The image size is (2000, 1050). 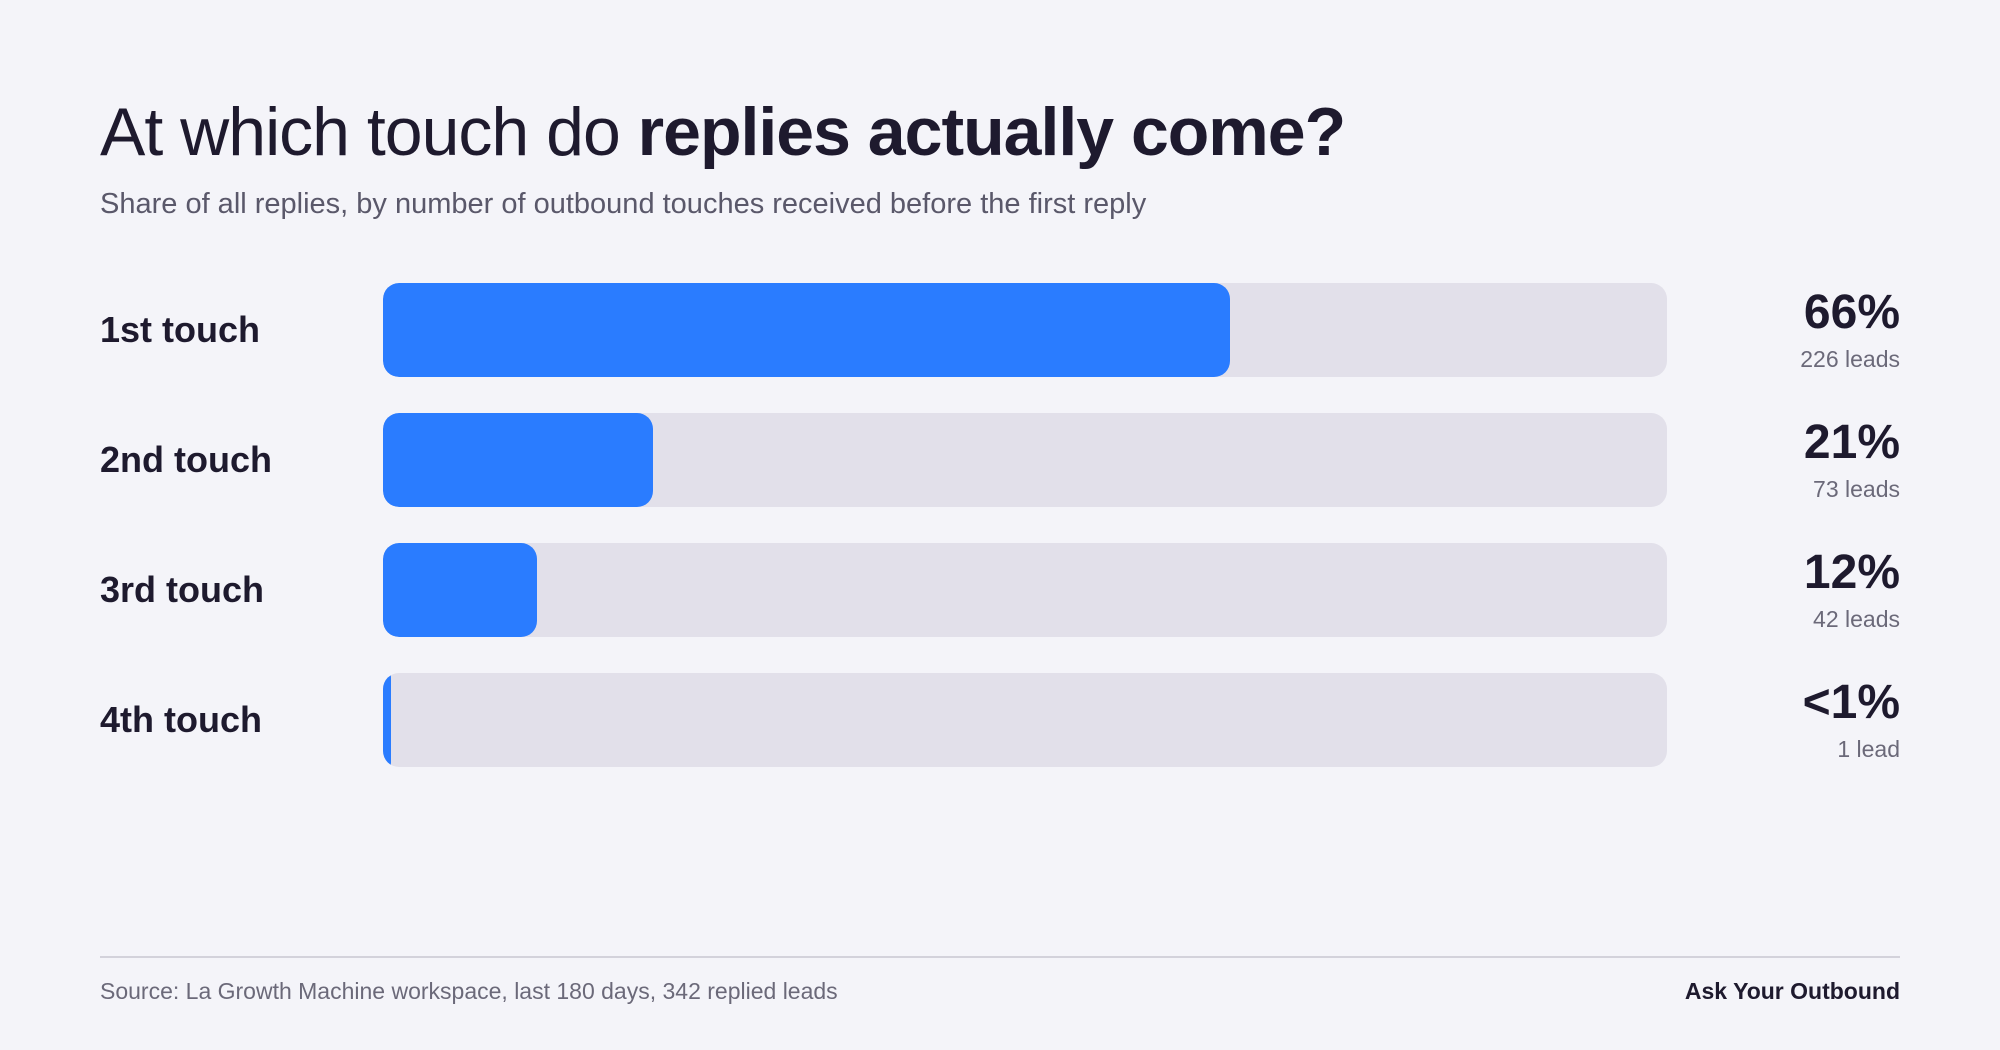 I want to click on chart-title: At which touch do replies actually come?, so click(x=723, y=132).